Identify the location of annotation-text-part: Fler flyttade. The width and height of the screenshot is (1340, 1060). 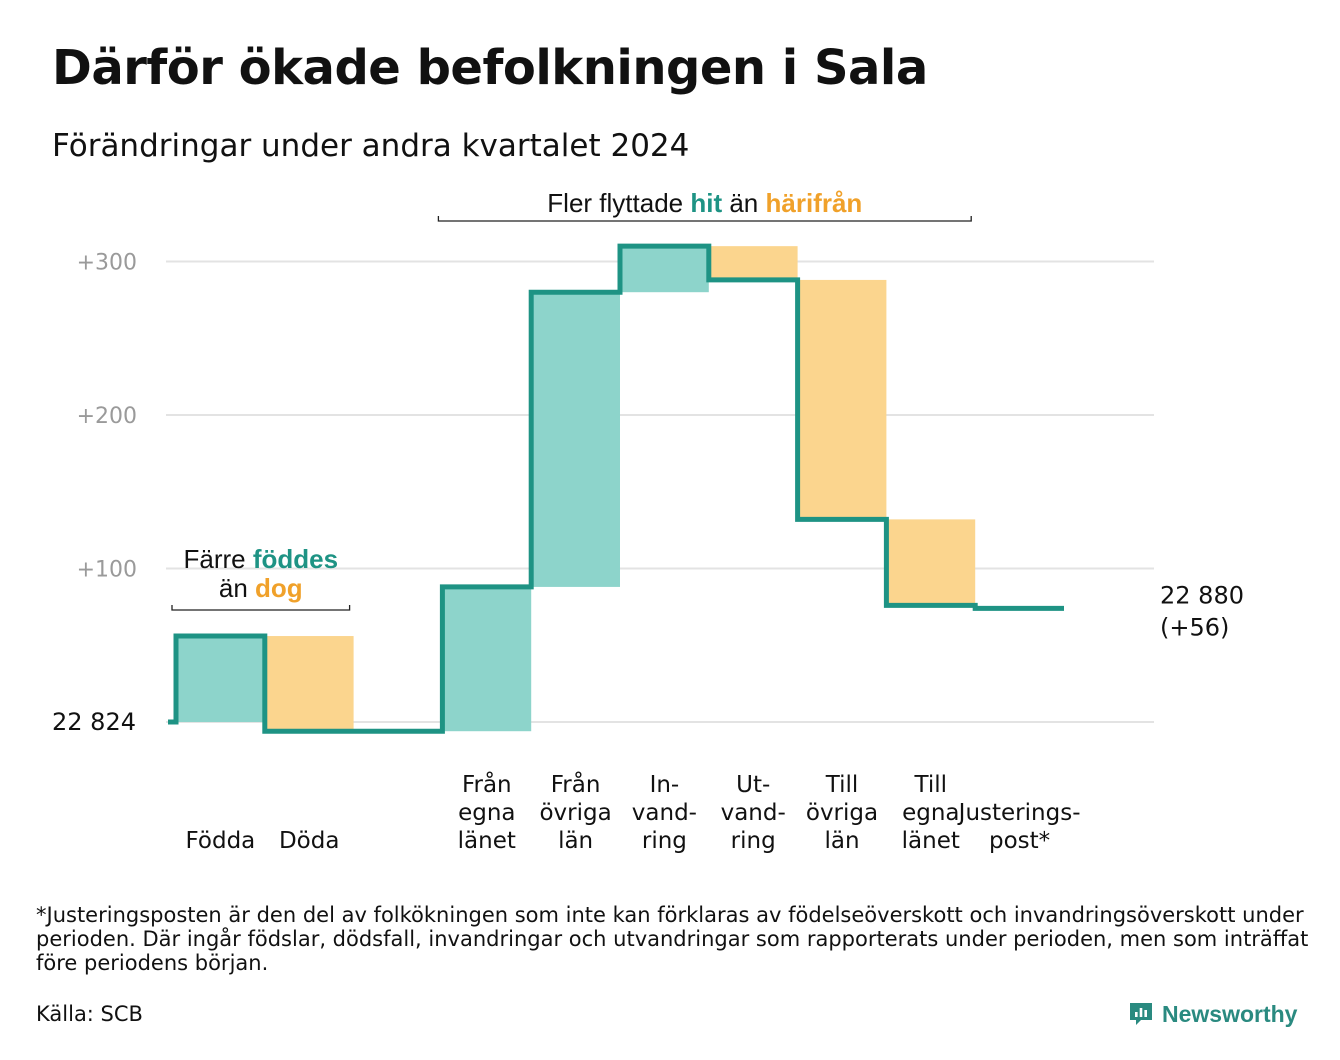
(618, 203).